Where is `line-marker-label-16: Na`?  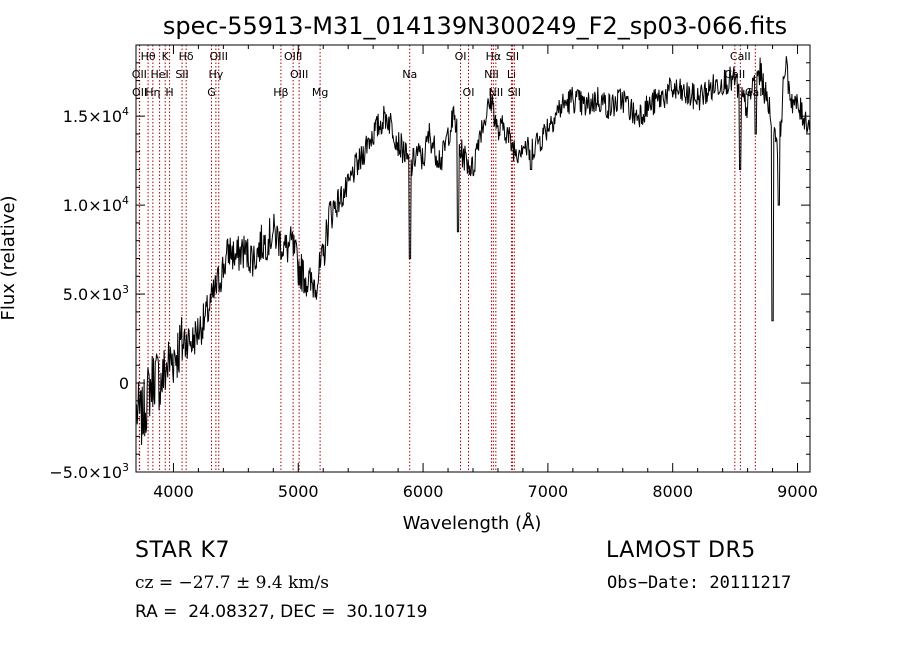
line-marker-label-16: Na is located at coordinates (409, 74).